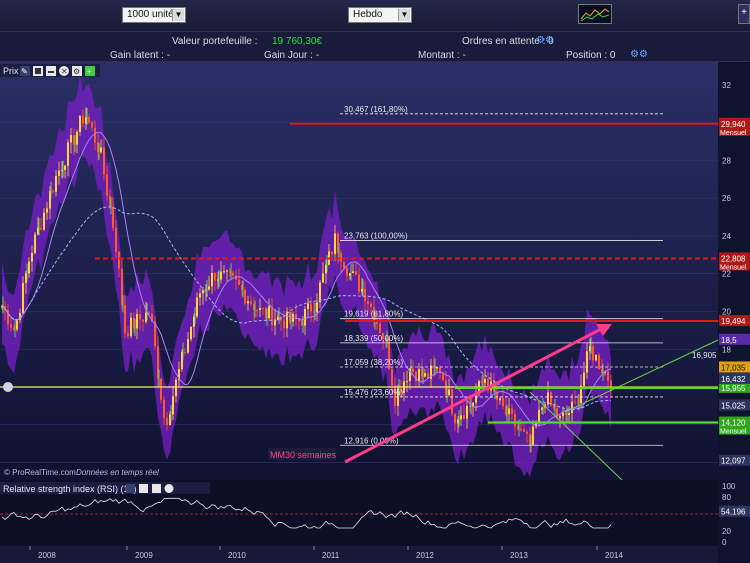  What do you see at coordinates (591, 55) in the screenshot?
I see `position: Position : 0` at bounding box center [591, 55].